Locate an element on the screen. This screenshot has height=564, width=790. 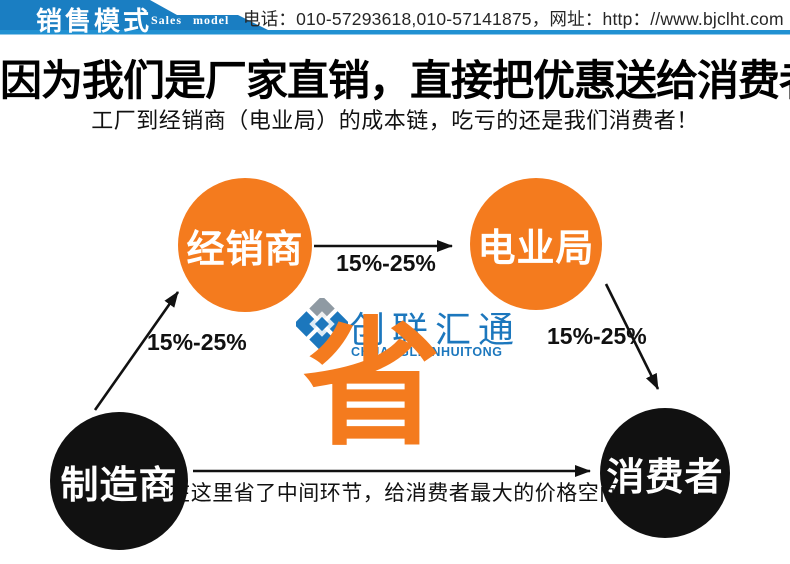
header-banner-shape is located at coordinates (395, 17).